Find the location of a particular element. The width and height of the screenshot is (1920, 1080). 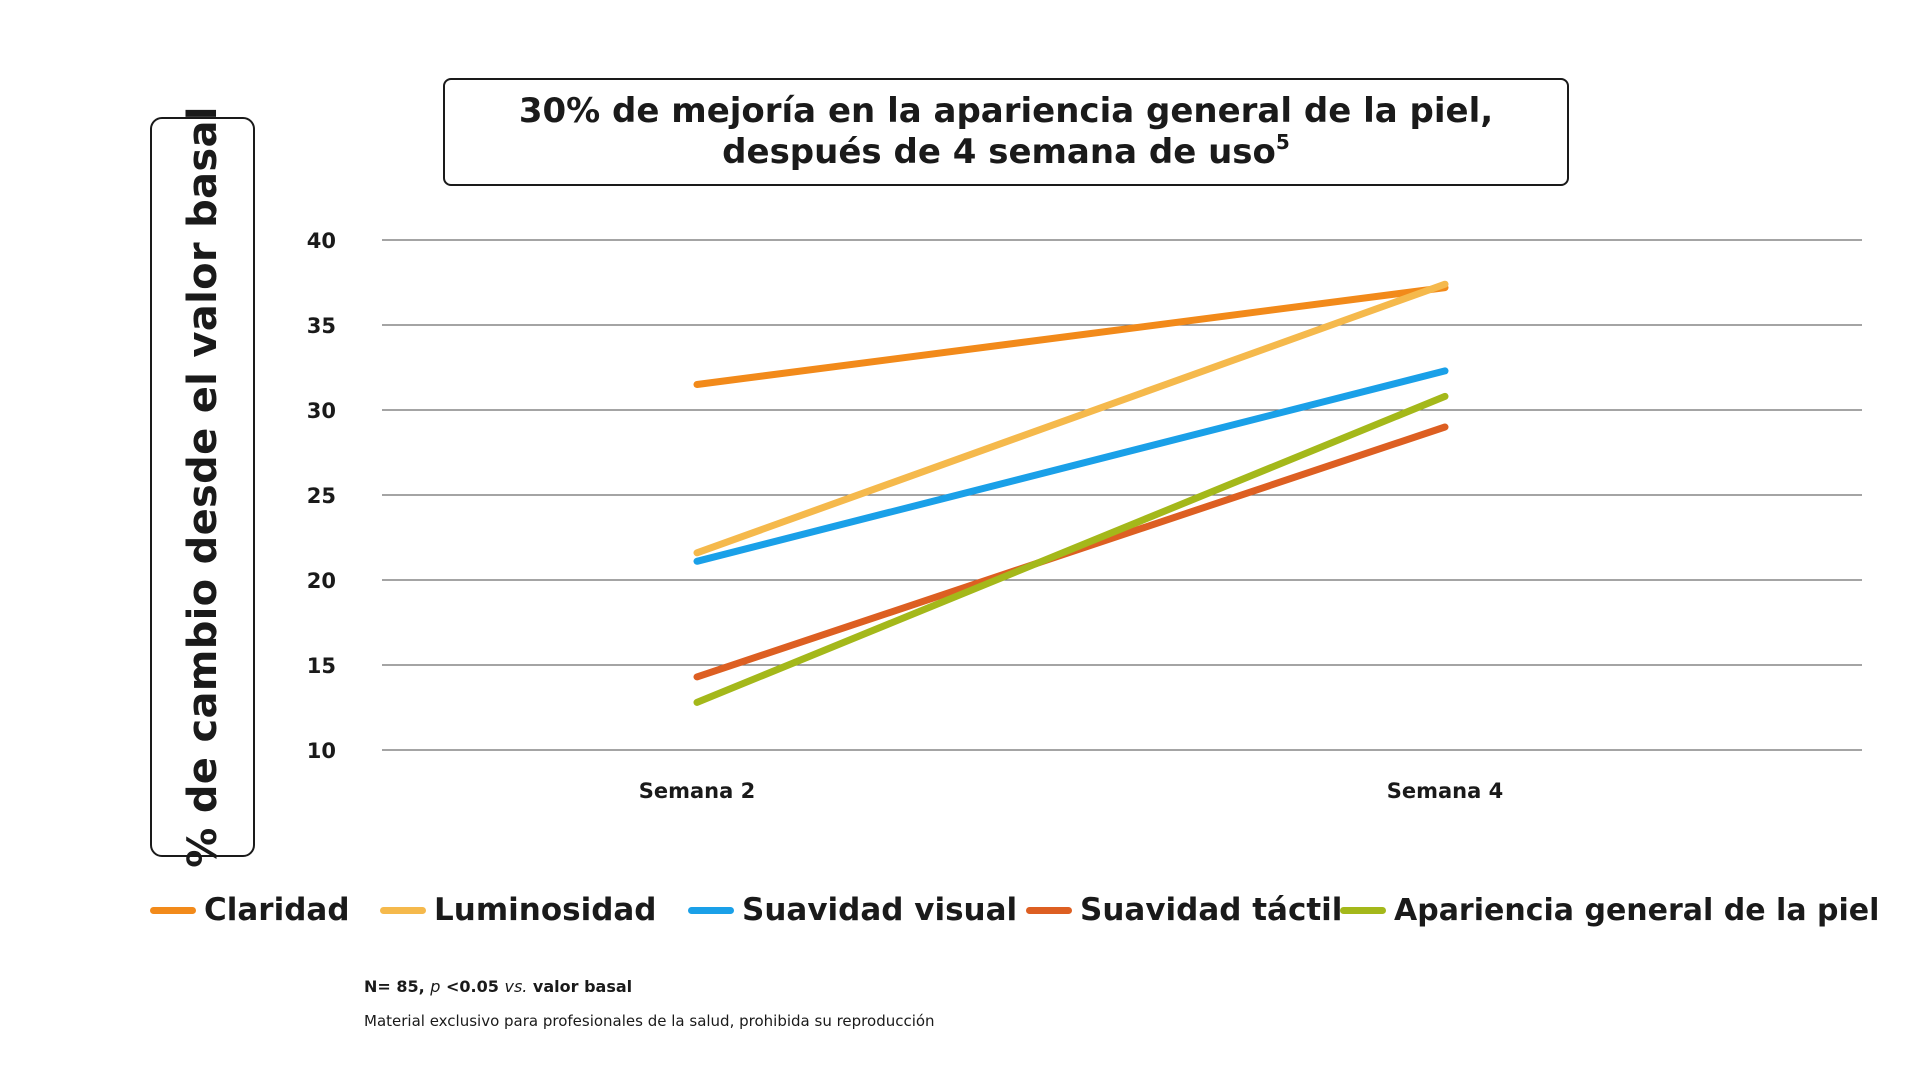

legend-item-luminosidad: Luminosidad is located at coordinates (518, 910).